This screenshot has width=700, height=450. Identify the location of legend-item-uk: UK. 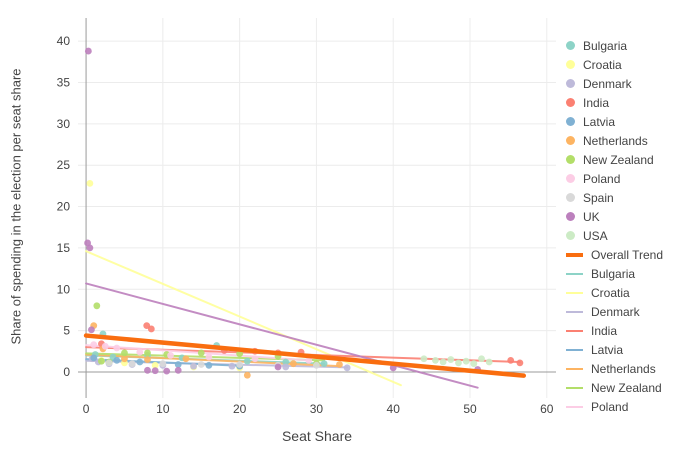
(614, 216).